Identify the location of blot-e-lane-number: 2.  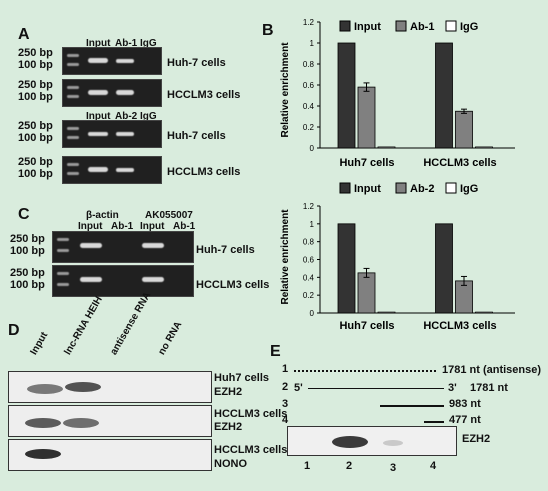
(349, 466).